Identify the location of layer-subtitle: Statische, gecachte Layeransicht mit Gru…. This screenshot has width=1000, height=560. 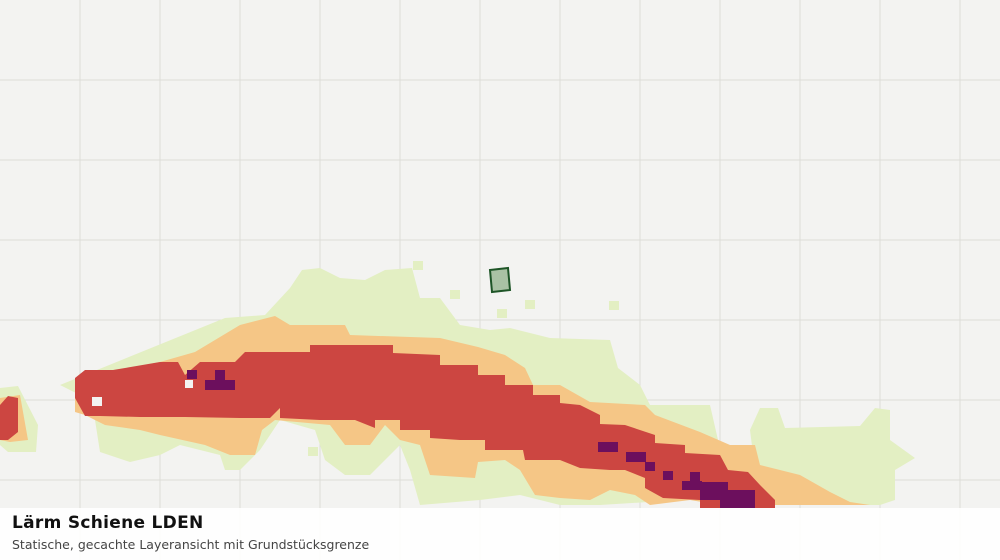
(191, 544).